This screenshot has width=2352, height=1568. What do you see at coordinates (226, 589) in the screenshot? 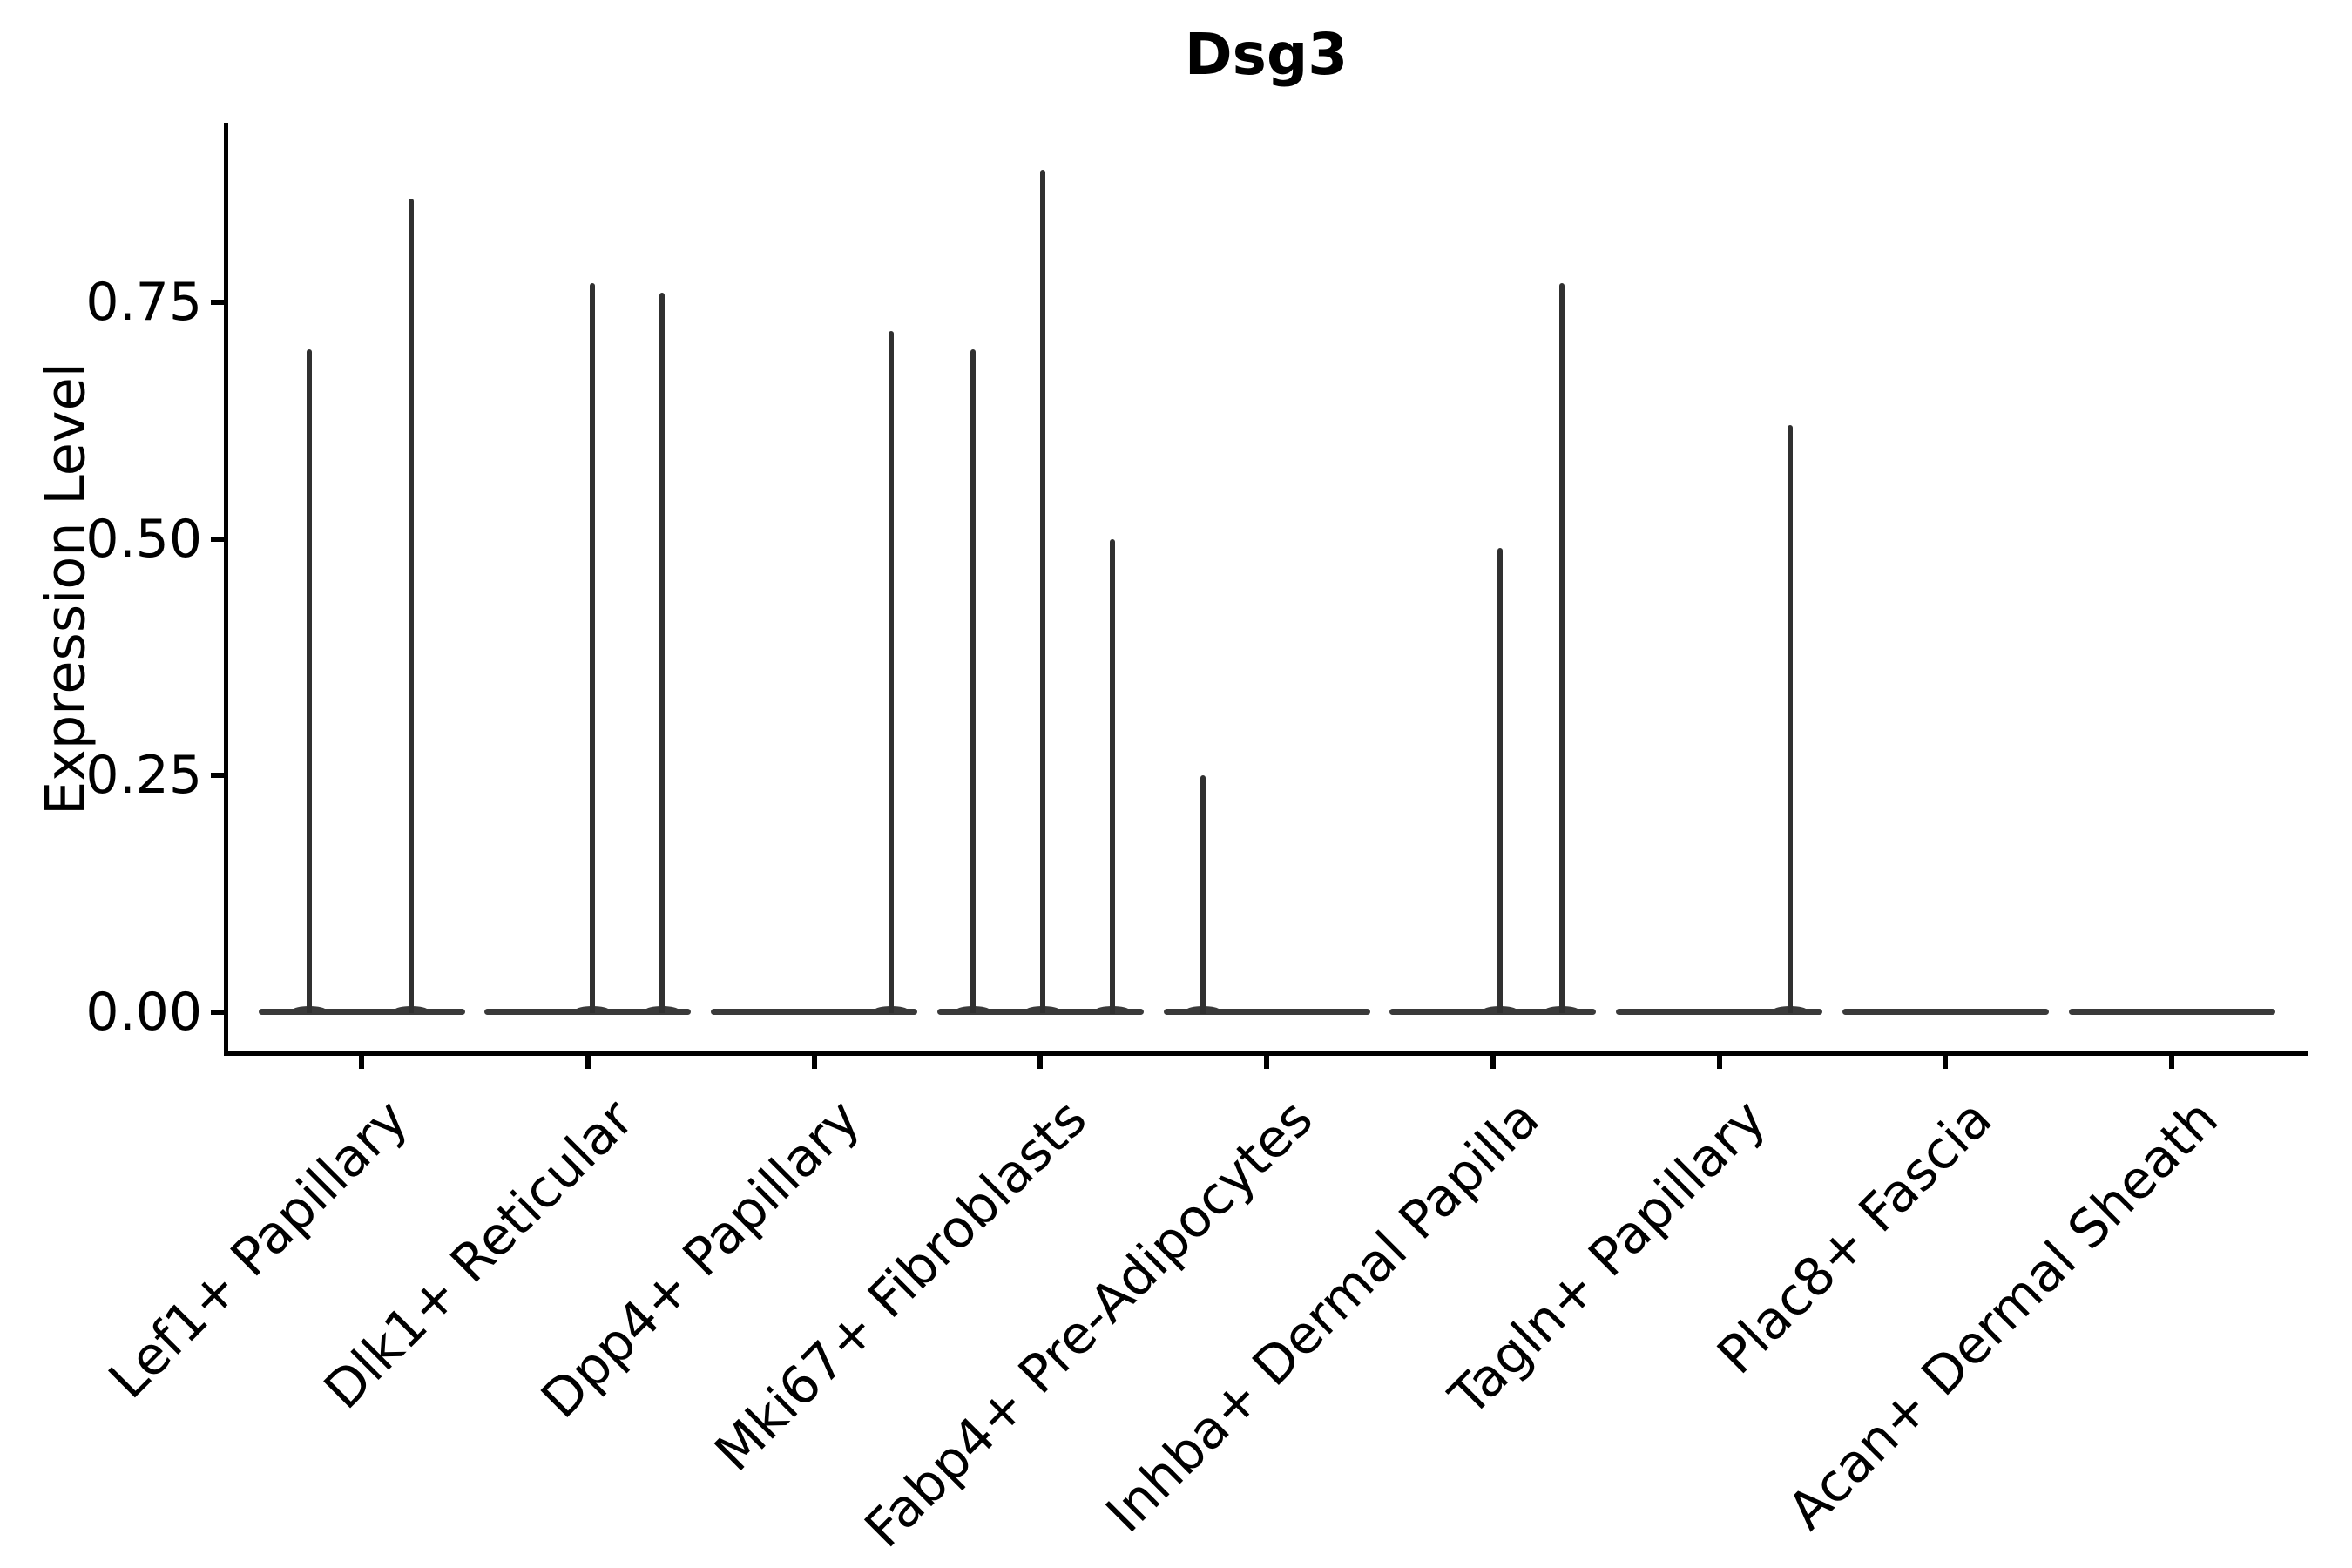
I see `left-axis-spine` at bounding box center [226, 589].